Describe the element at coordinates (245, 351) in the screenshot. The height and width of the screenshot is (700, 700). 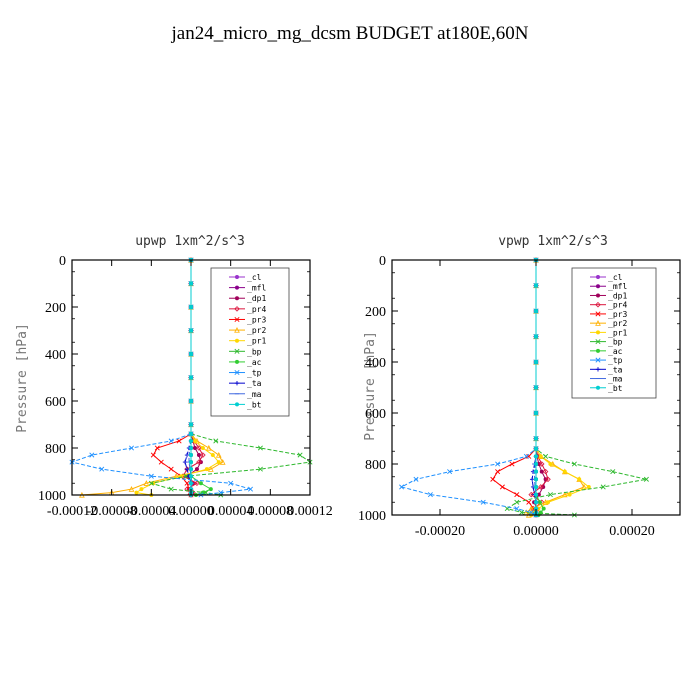
I see `legend-item: _bp` at that location.